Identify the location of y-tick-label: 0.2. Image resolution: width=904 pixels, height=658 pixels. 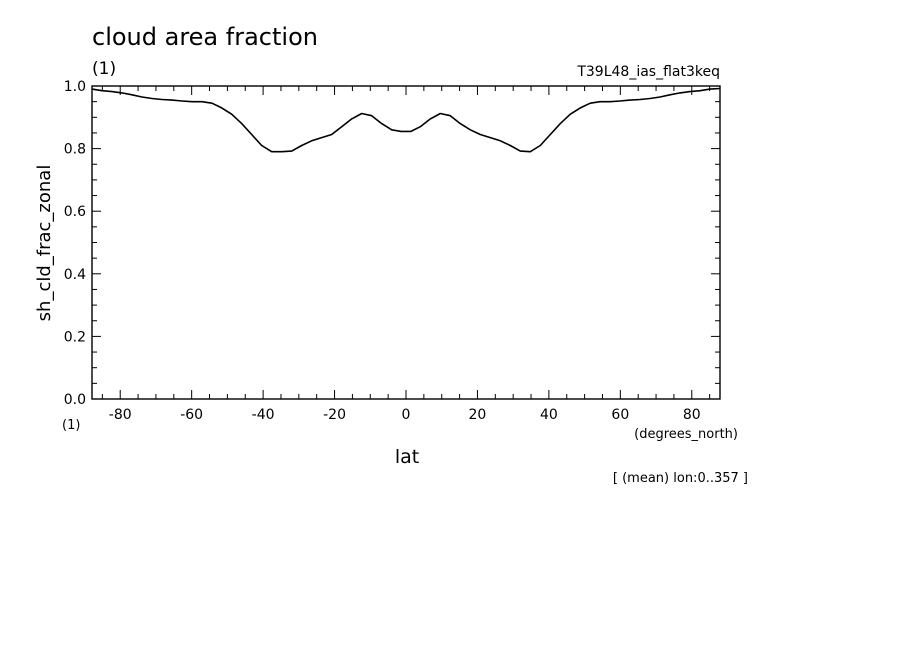
(75, 337).